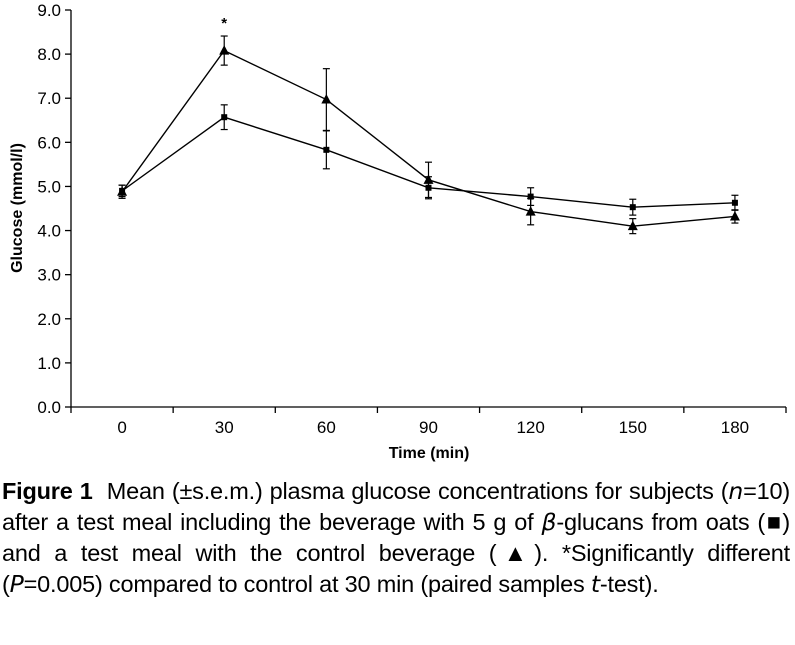  I want to click on x-tick-label: 30, so click(224, 427).